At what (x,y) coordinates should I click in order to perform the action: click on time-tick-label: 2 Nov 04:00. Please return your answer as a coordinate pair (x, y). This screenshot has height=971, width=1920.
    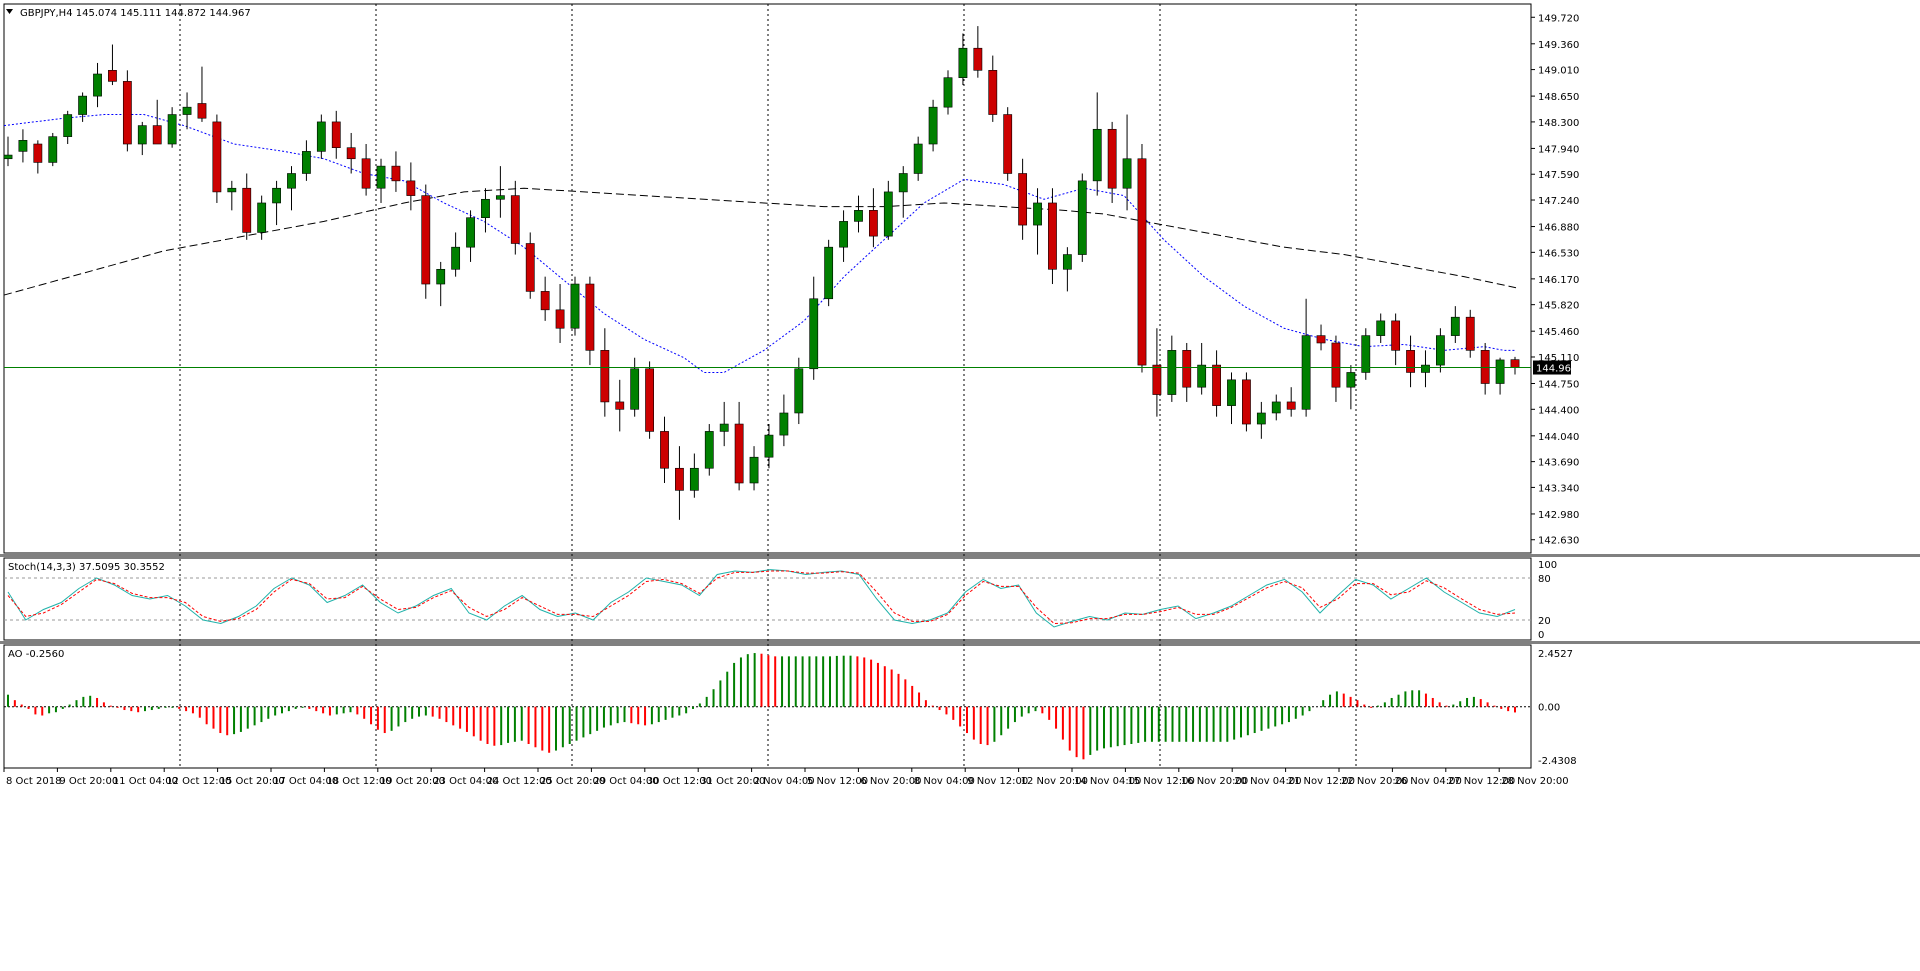
    Looking at the image, I should click on (784, 781).